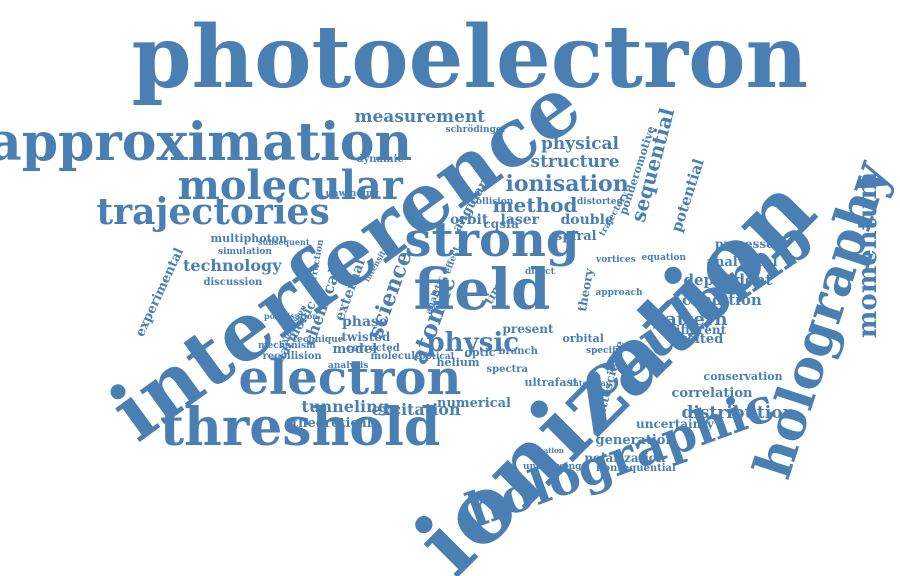 The width and height of the screenshot is (900, 576). What do you see at coordinates (600, 201) in the screenshot?
I see `cloud-word: distorted` at bounding box center [600, 201].